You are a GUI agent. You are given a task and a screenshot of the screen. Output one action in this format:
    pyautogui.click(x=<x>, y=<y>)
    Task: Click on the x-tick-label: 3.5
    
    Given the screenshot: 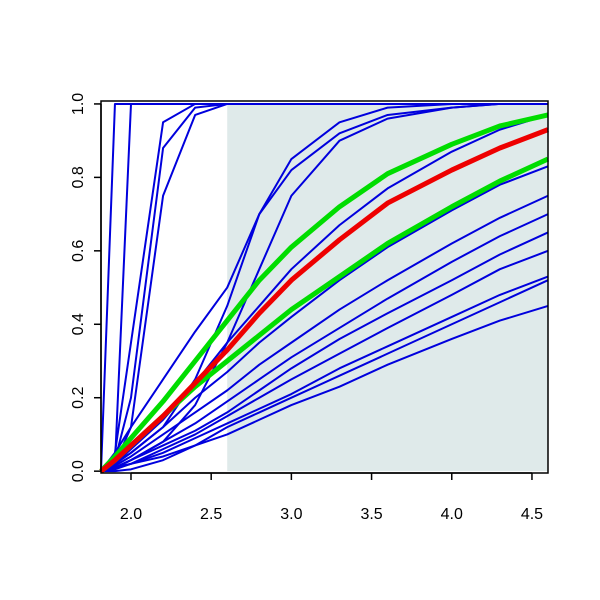 What is the action you would take?
    pyautogui.click(x=371, y=514)
    